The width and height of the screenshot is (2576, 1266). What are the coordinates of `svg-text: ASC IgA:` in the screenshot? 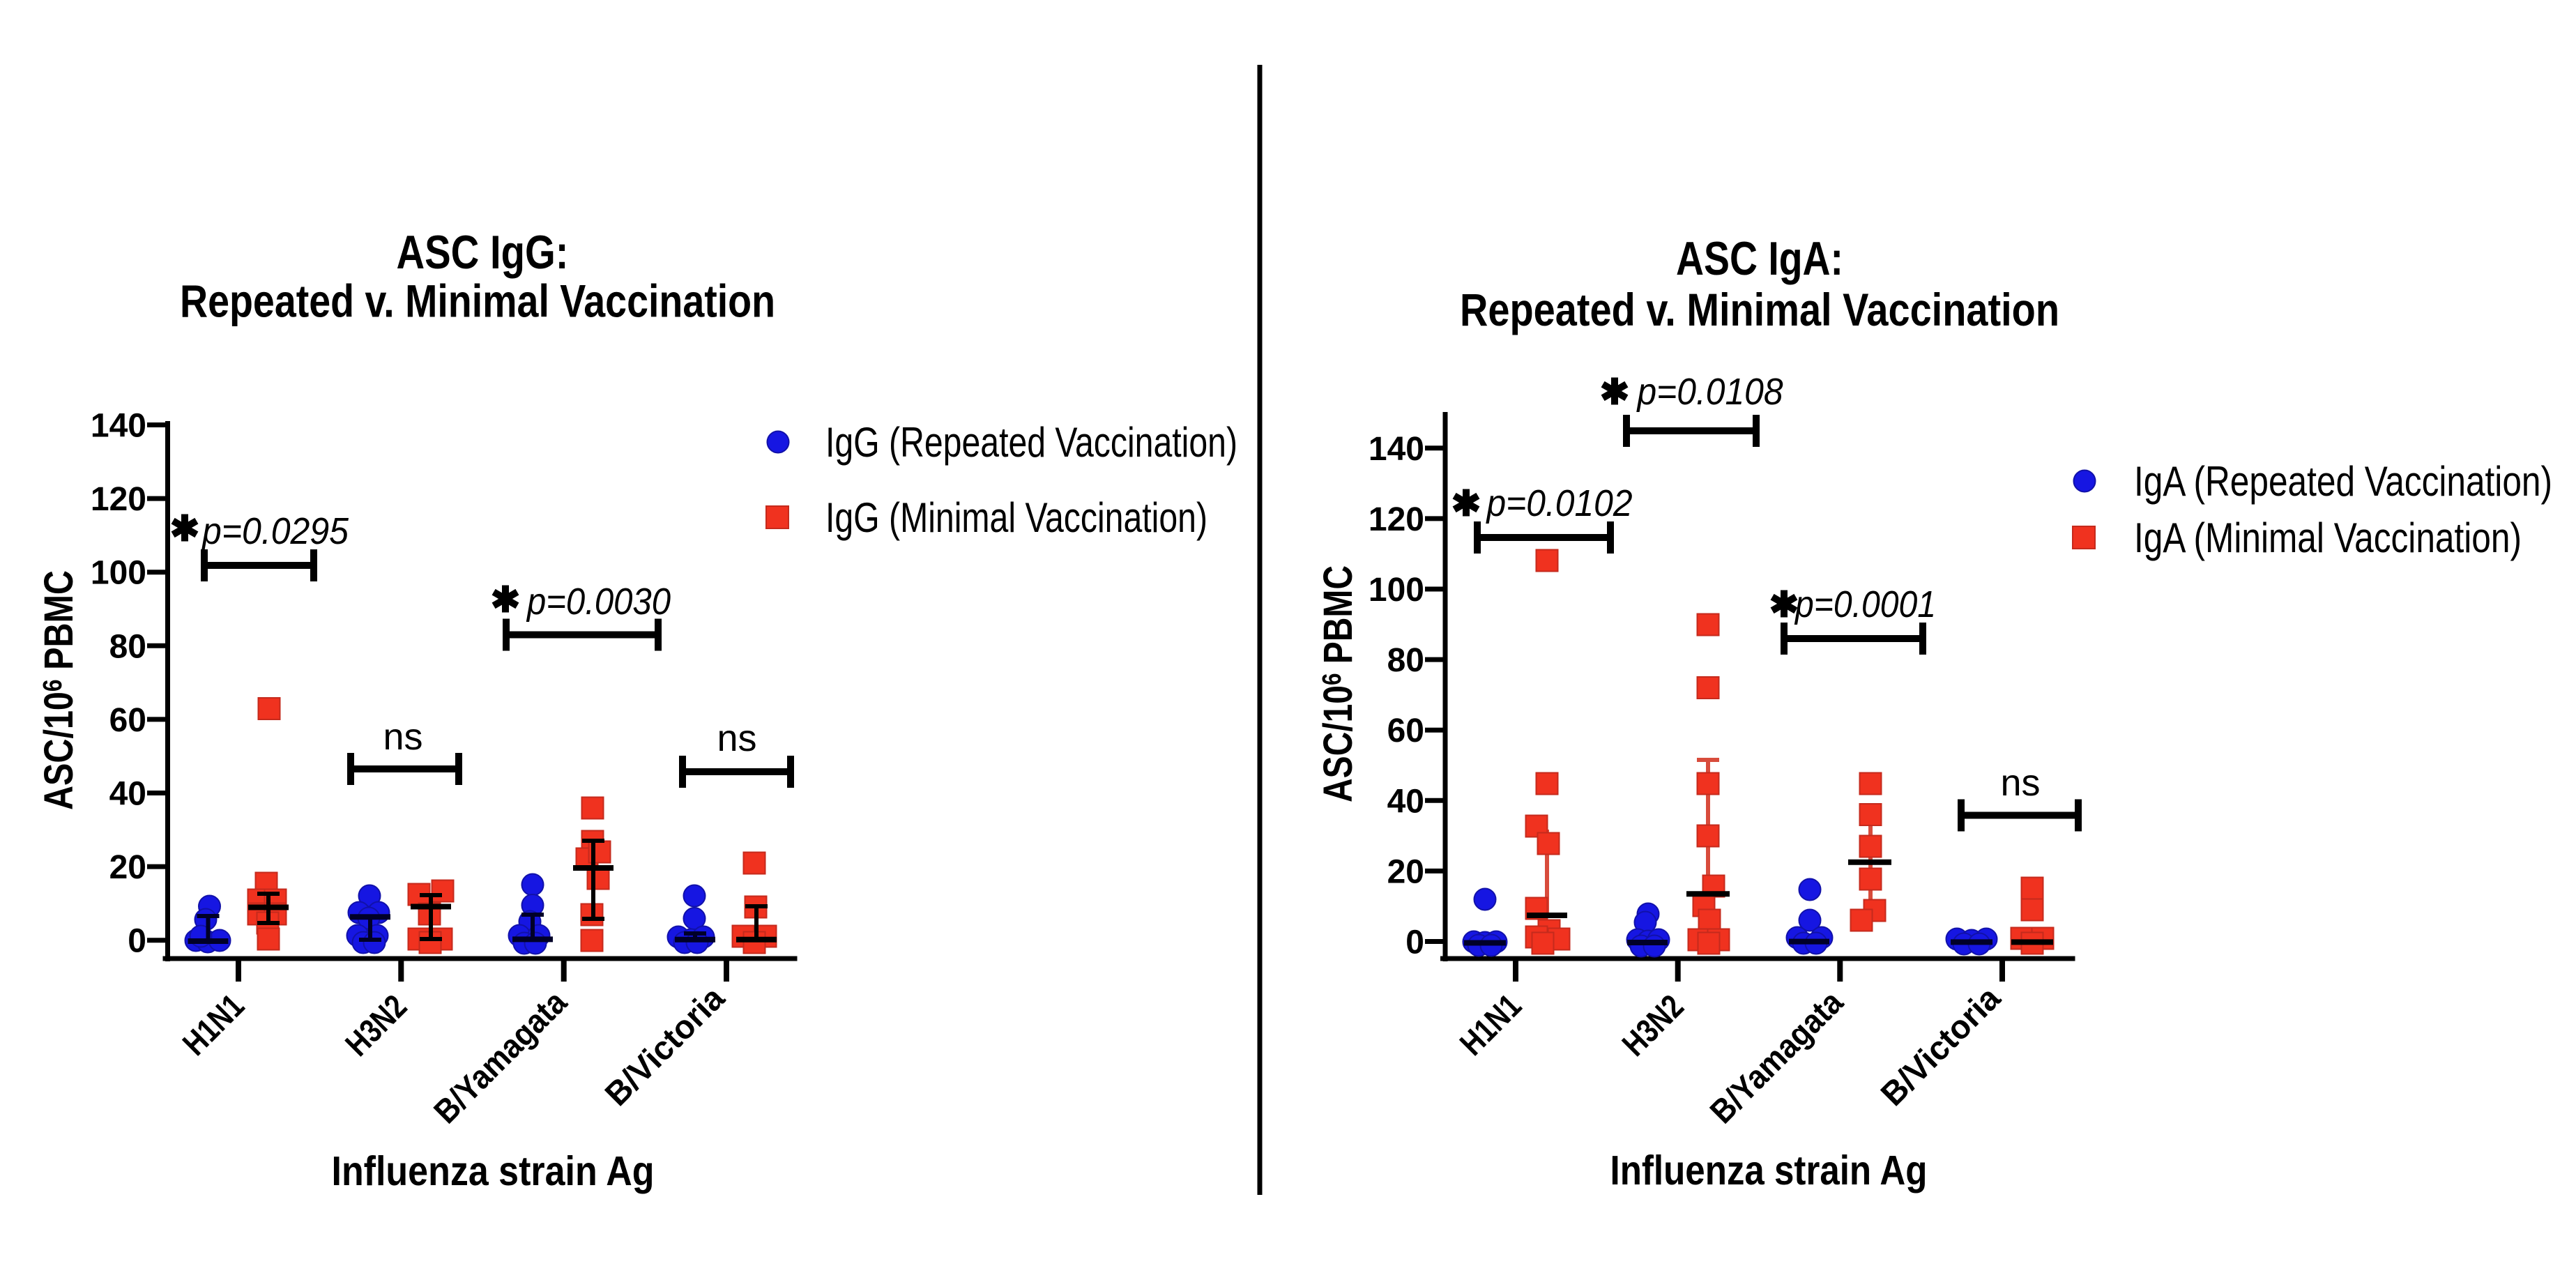 It's located at (1759, 258).